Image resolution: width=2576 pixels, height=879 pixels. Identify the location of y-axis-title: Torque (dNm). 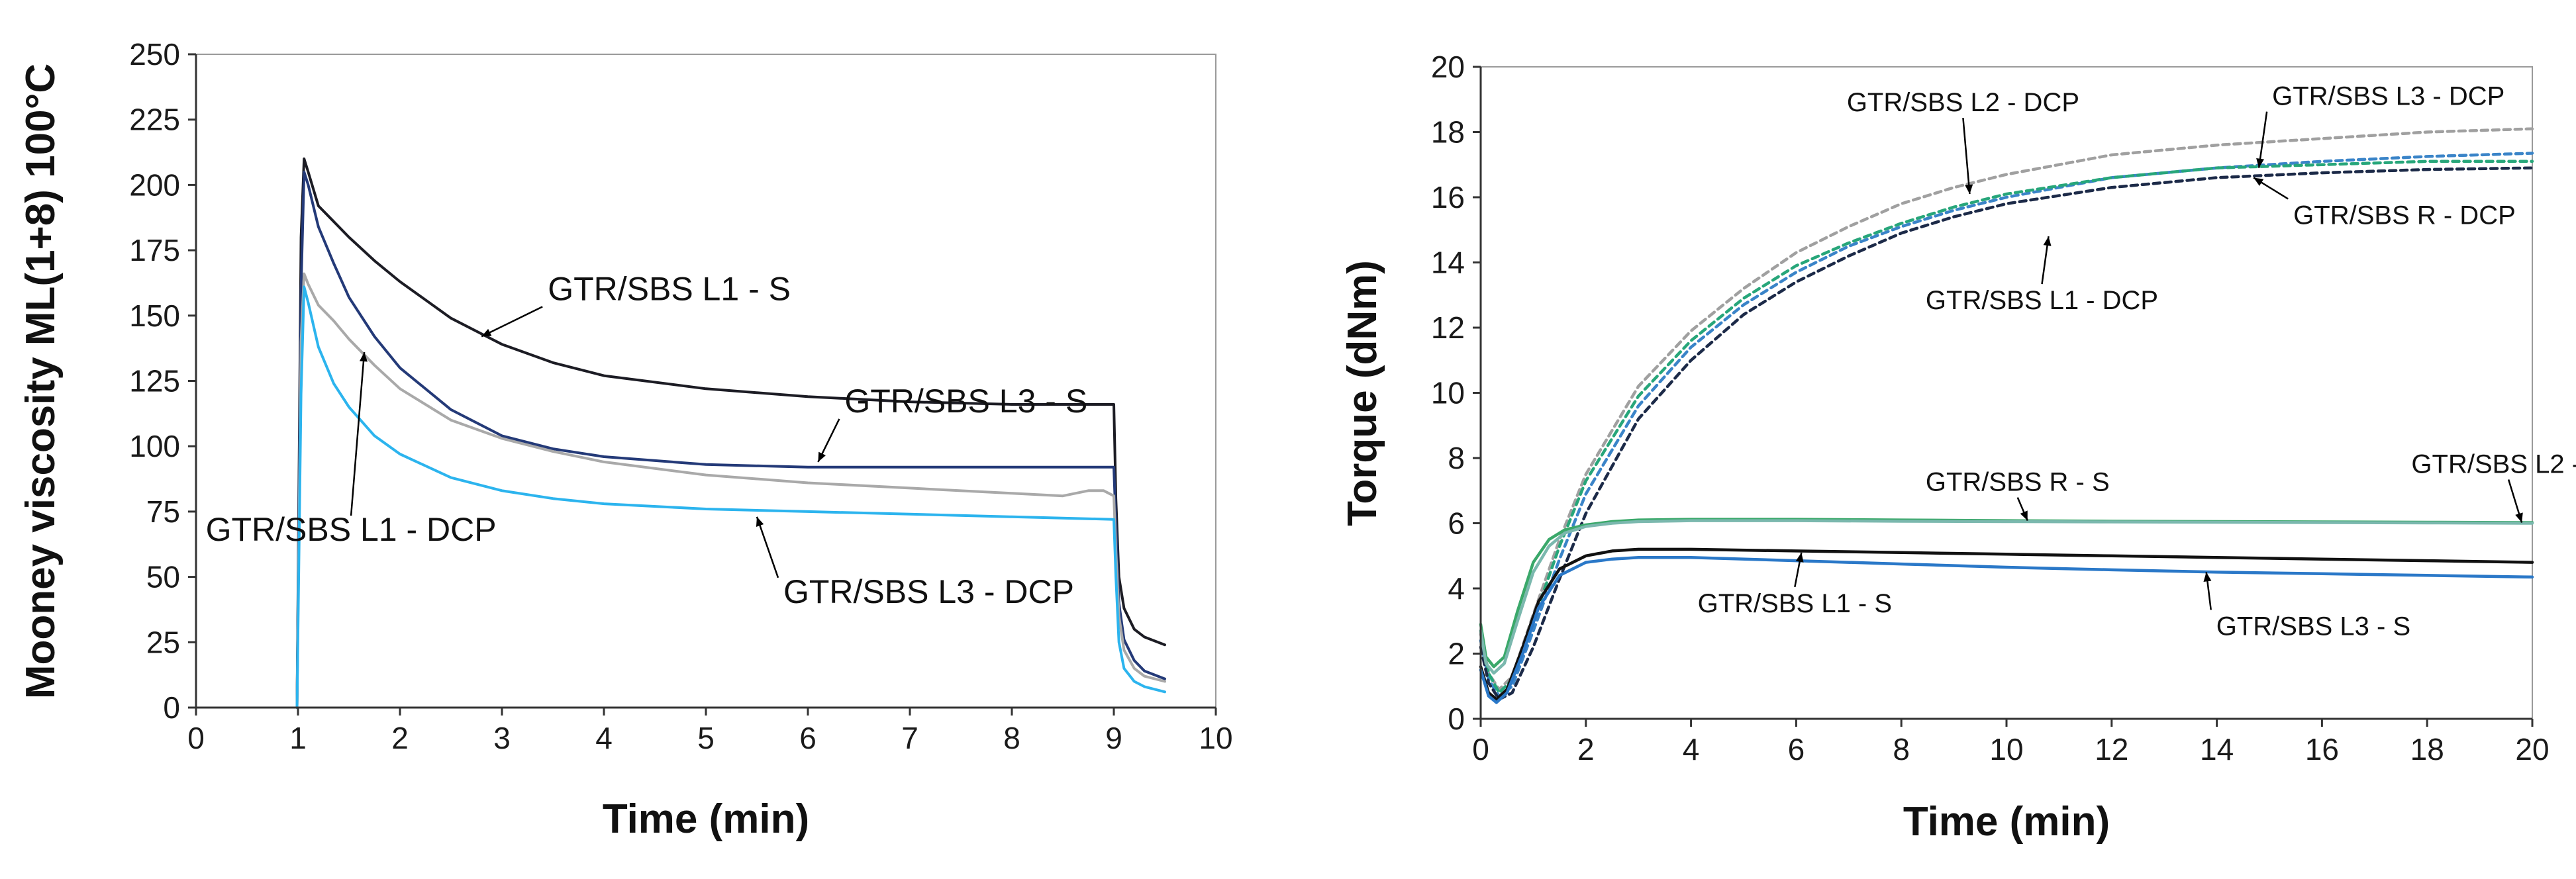
(1362, 393).